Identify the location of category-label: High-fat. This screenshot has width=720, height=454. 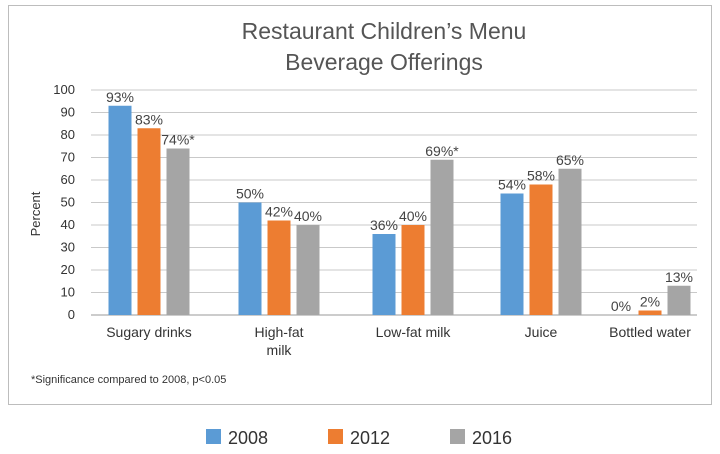
(278, 332).